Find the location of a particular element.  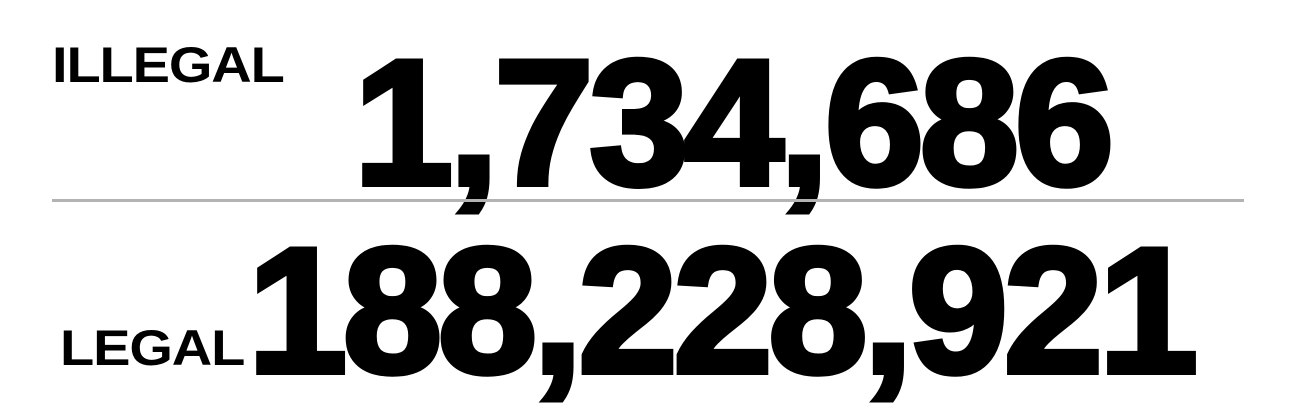

illegal-label: ILLEGAL is located at coordinates (168, 65).